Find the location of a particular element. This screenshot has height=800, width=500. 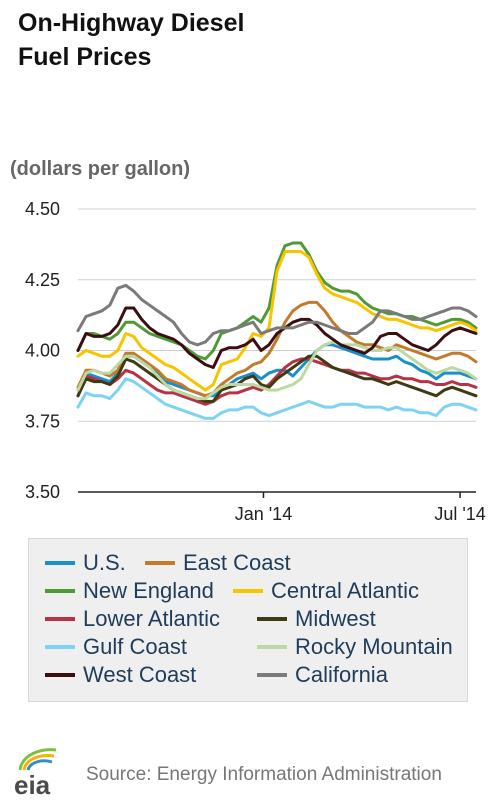

legend-row: Gulf Coast Rocky Mountain is located at coordinates (256, 647).